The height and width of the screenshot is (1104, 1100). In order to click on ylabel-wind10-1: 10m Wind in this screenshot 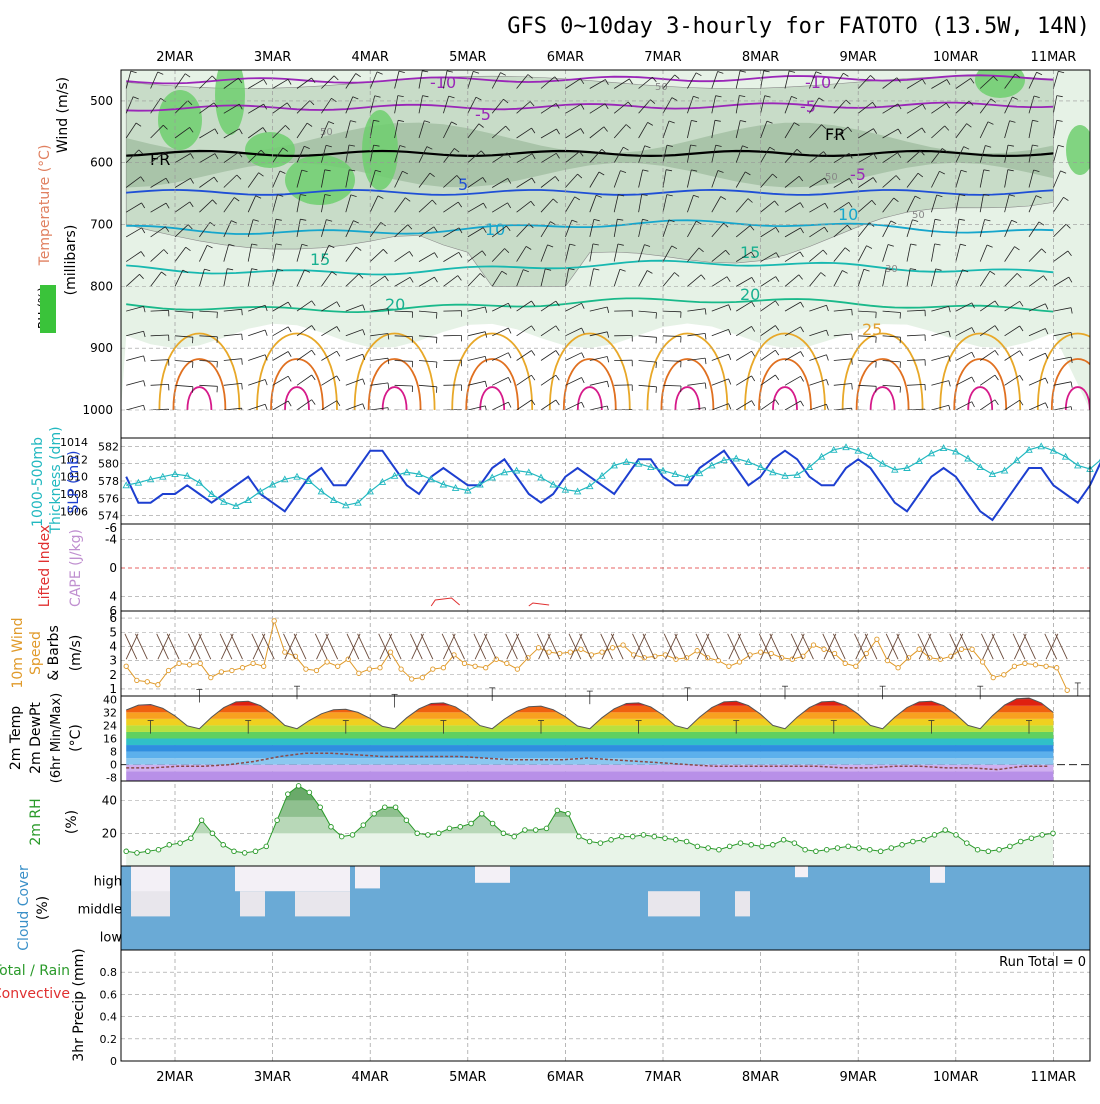, I will do `click(18, 652)`.